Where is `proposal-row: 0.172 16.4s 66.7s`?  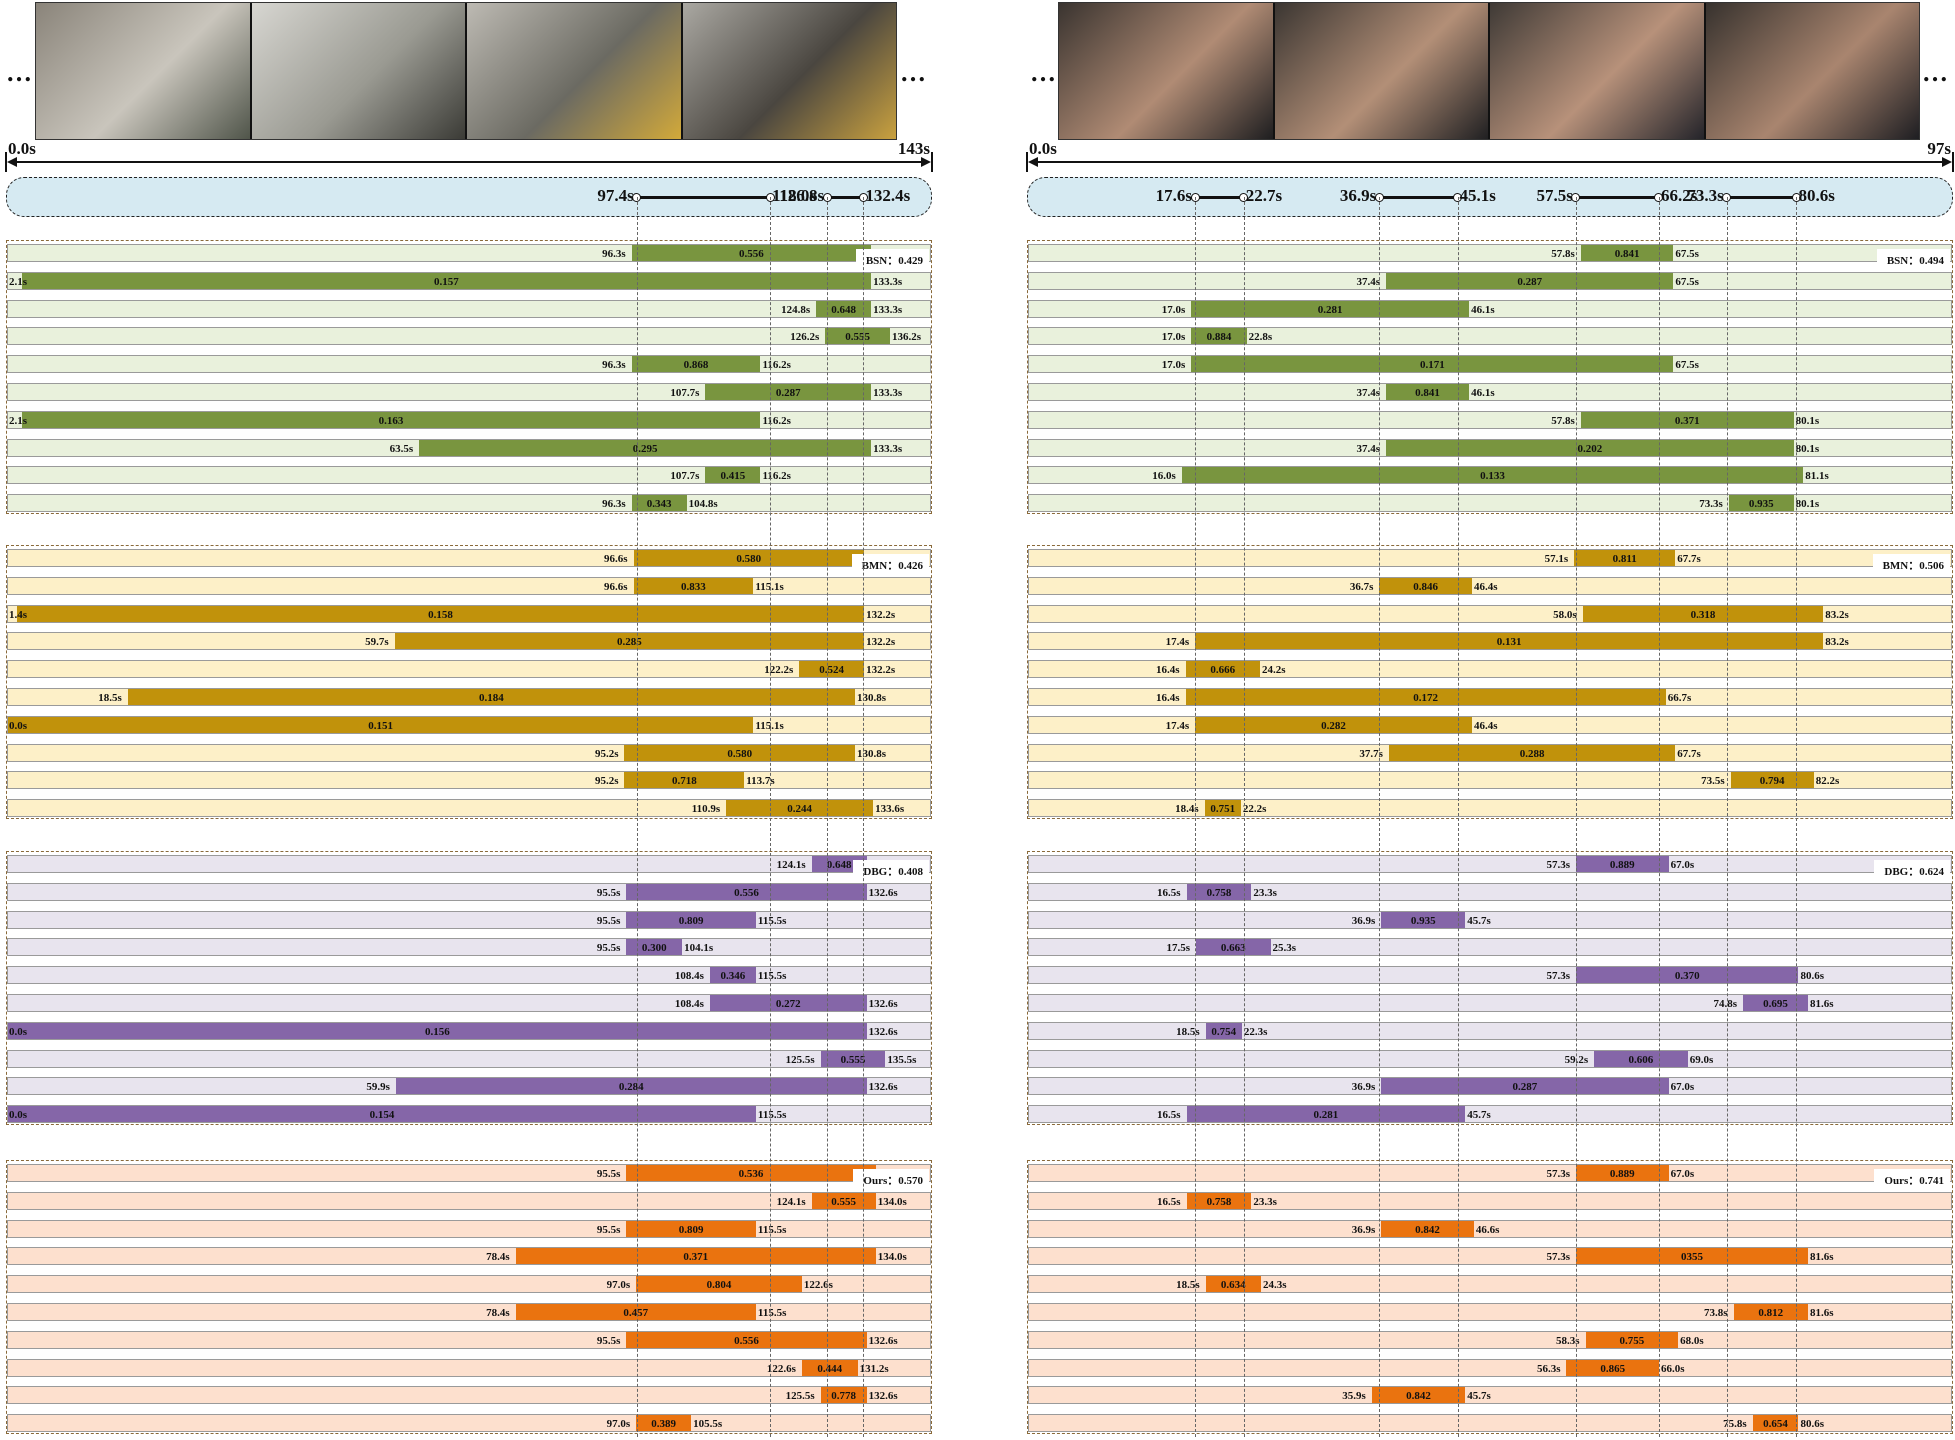
proposal-row: 0.172 16.4s 66.7s is located at coordinates (1490, 697).